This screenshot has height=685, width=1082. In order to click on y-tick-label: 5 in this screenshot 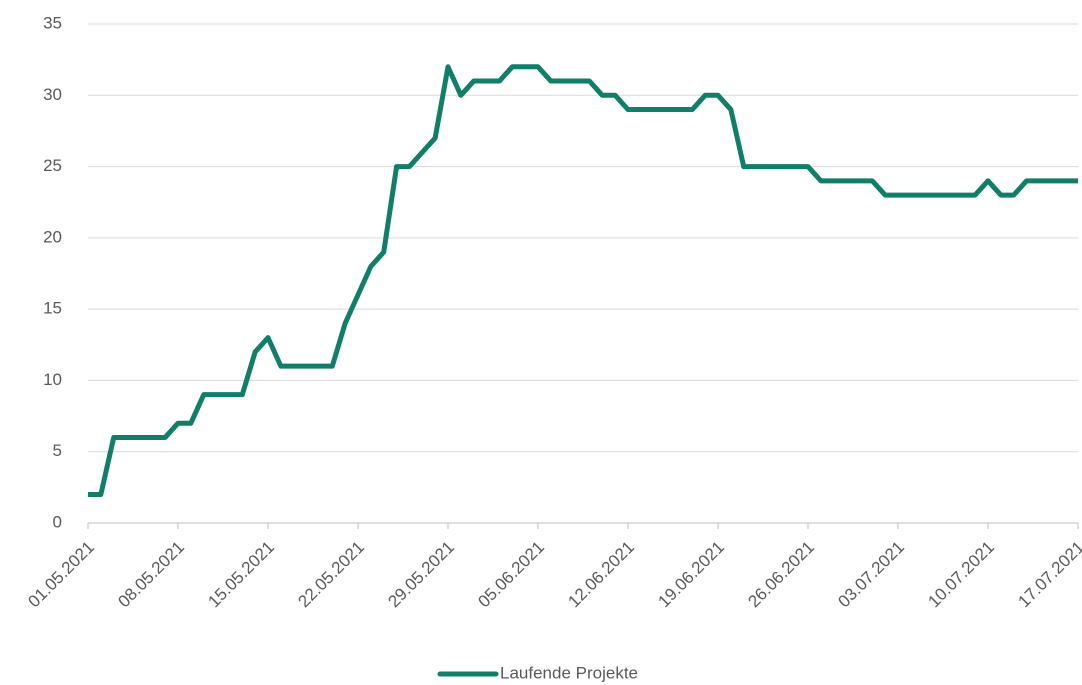, I will do `click(57, 450)`.